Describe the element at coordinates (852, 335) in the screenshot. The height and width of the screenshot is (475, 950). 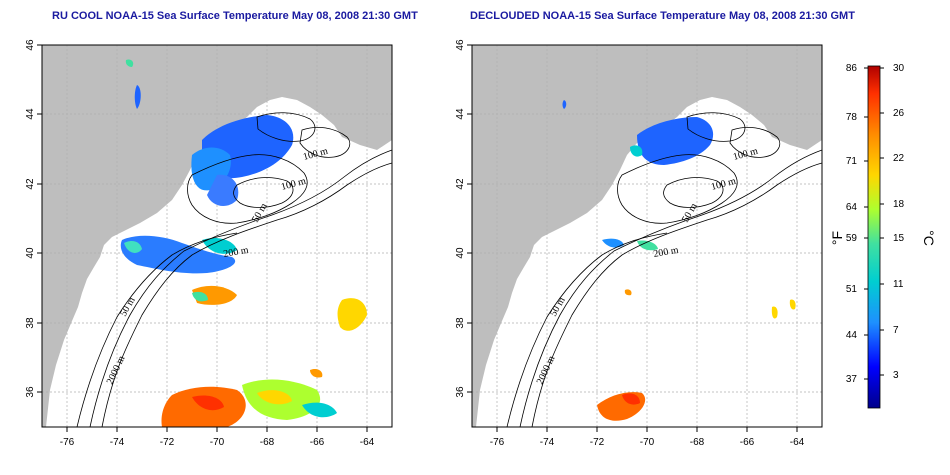
I see `fahrenheit-tick-label: 44` at that location.